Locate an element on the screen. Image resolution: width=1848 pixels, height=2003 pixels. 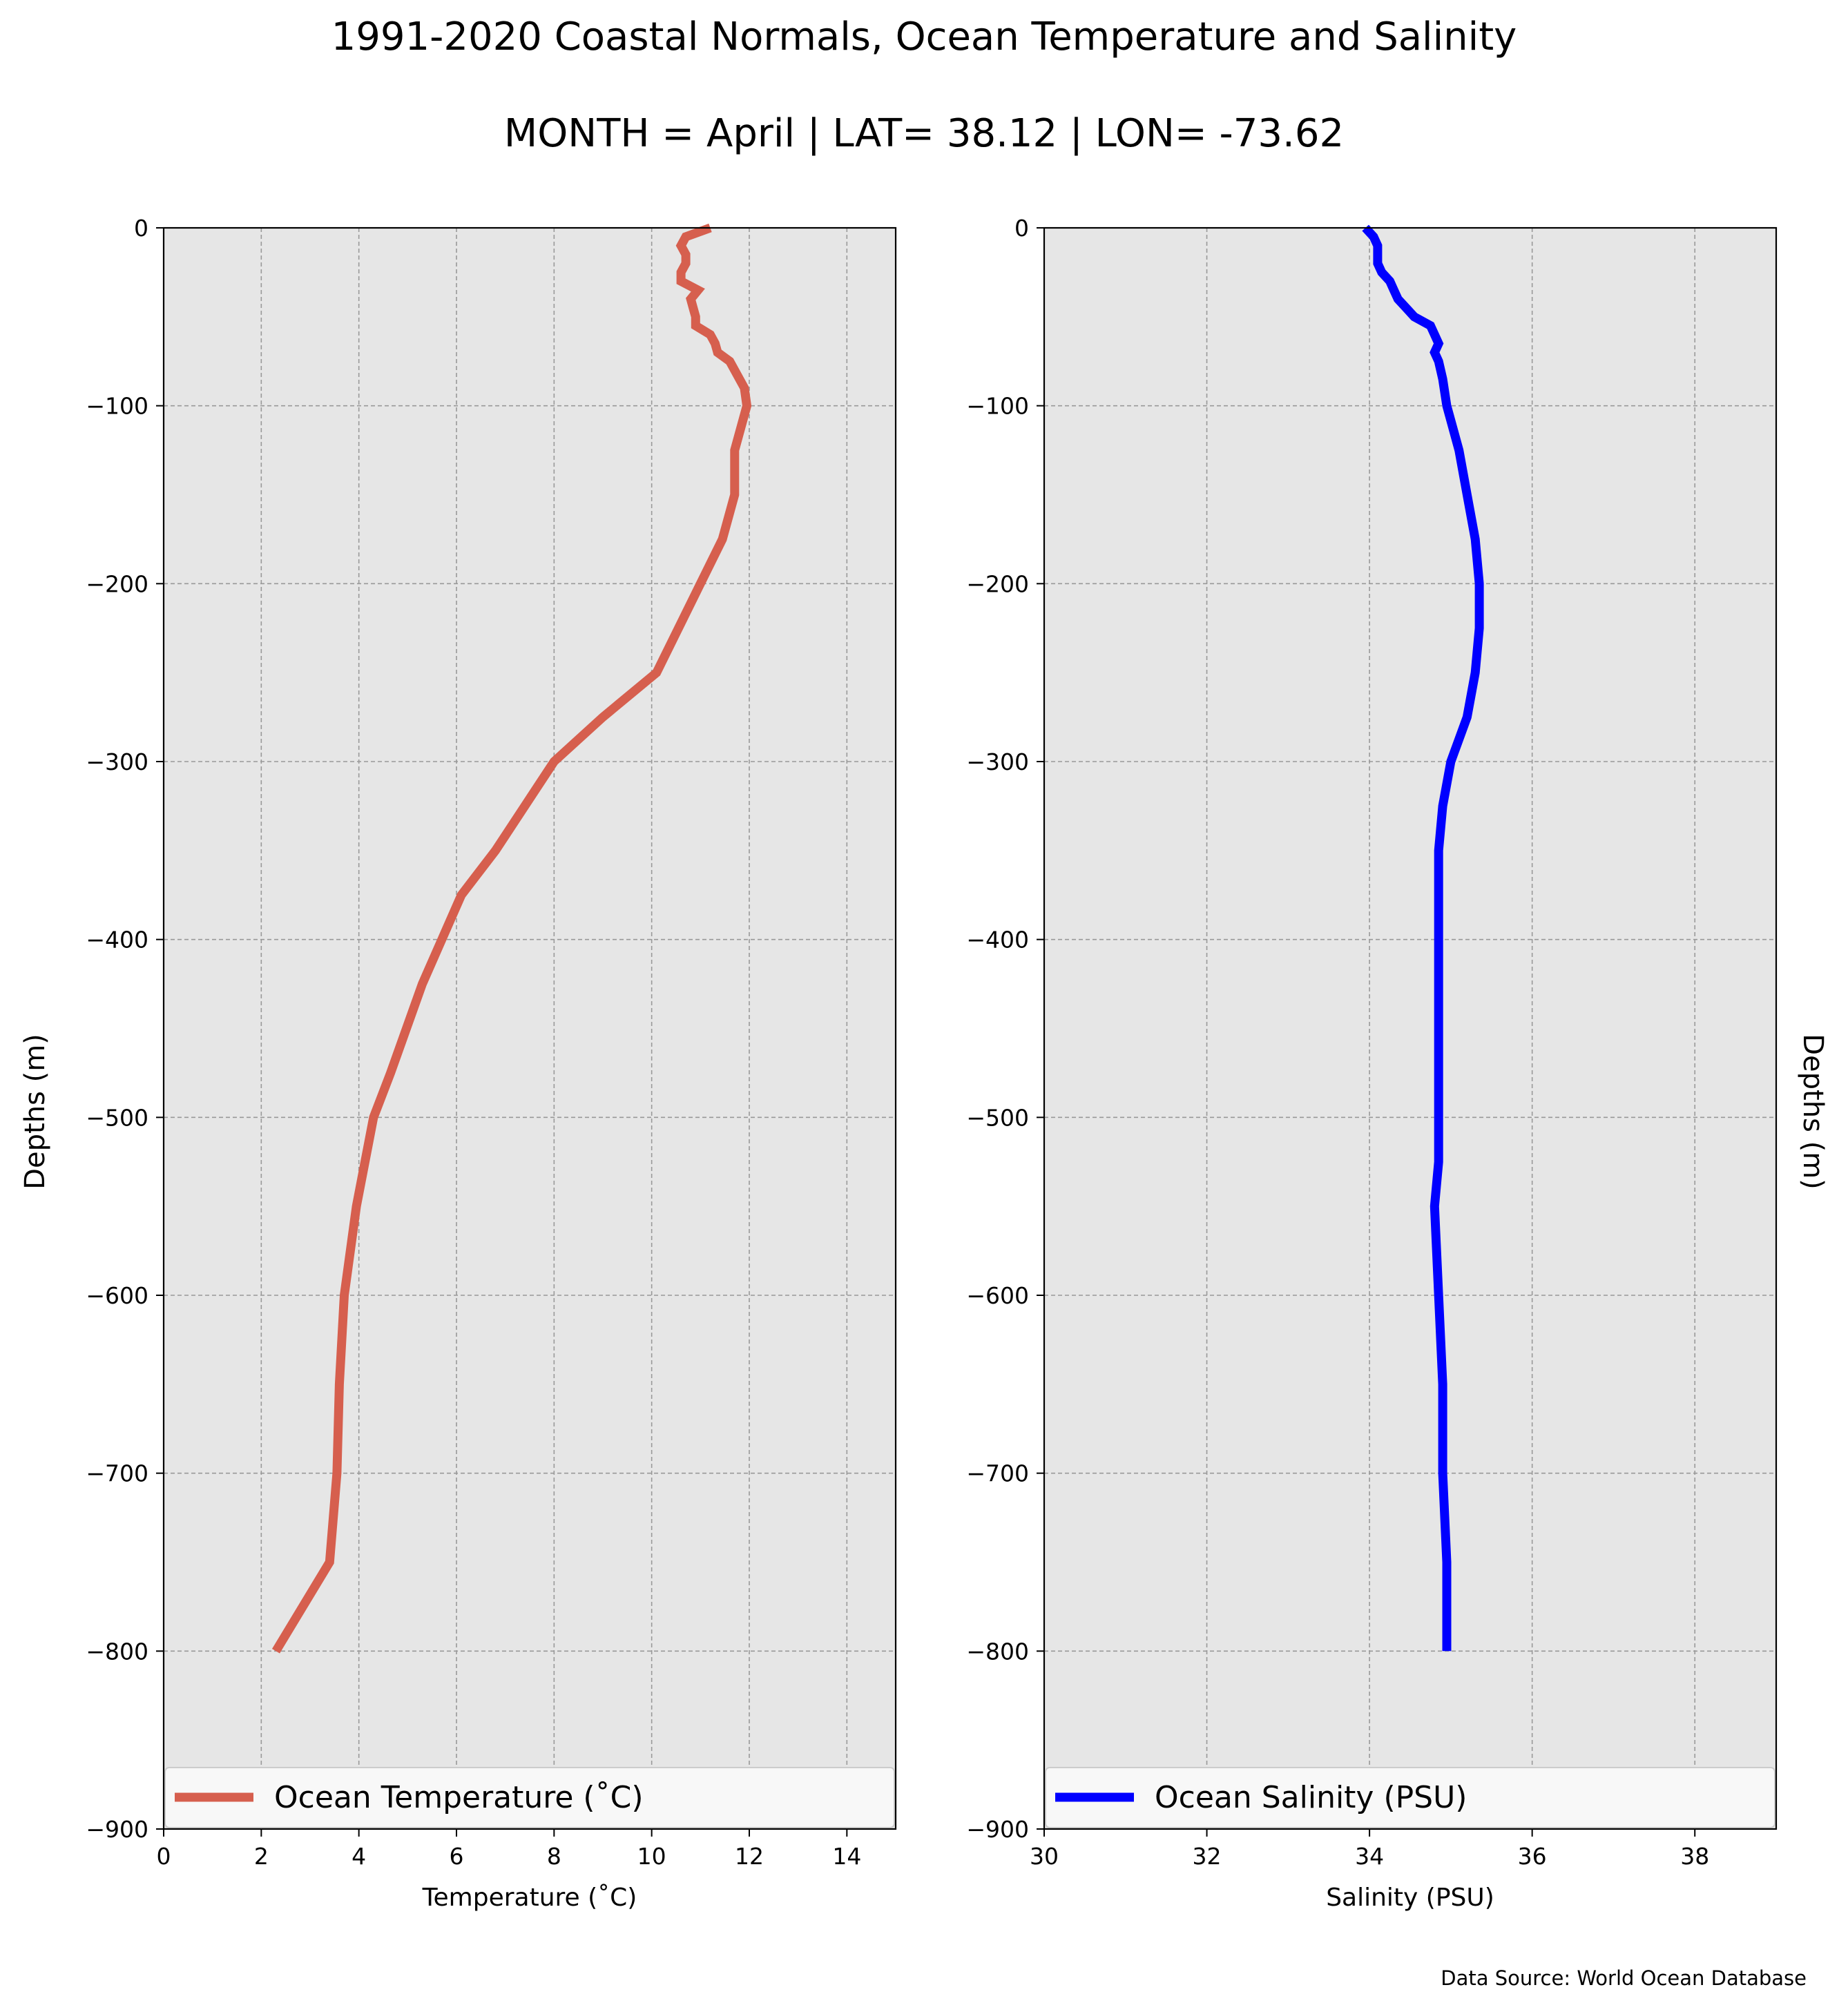
series-line is located at coordinates (1423, 938).